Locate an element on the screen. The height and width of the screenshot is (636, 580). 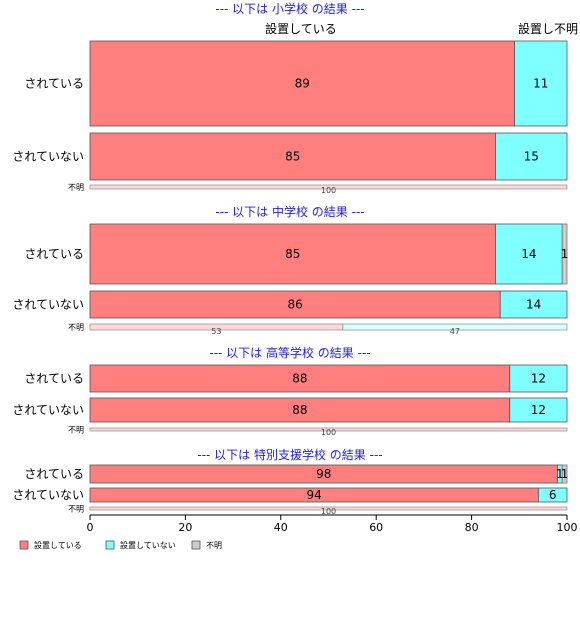
x-tick-label: 60 is located at coordinates (376, 527).